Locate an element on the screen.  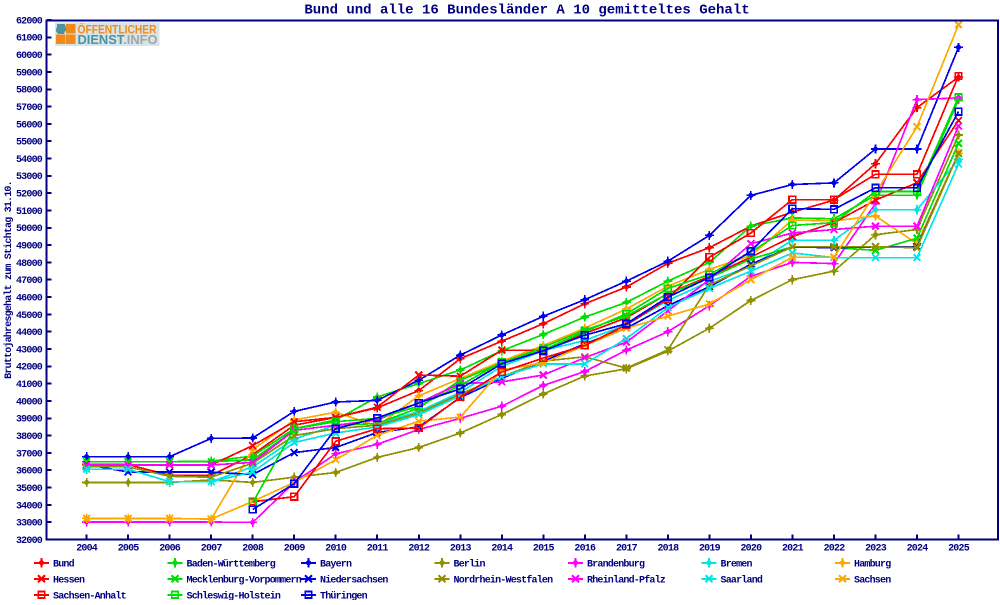
svg-text: Bund is located at coordinates (64, 565).